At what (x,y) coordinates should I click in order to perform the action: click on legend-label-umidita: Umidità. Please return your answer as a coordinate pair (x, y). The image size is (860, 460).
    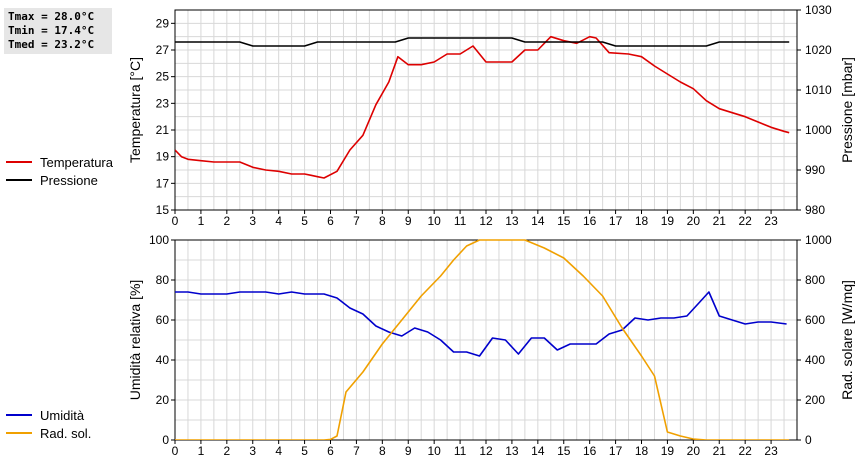
    Looking at the image, I should click on (62, 415).